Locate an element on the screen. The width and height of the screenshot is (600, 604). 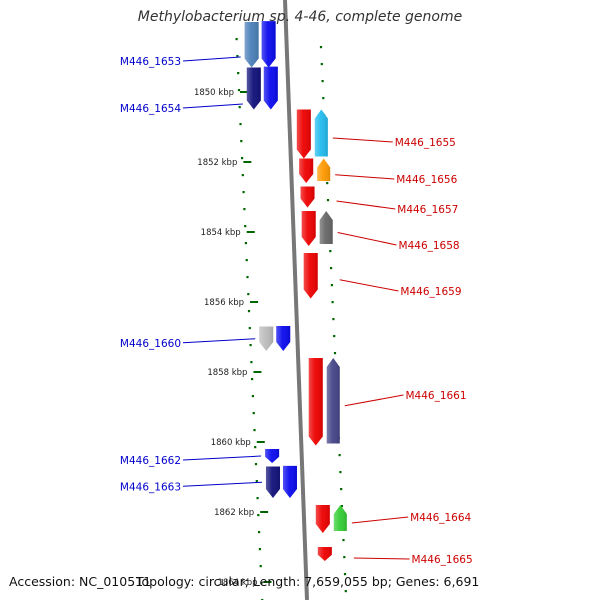
scale-tick-label: 1852 kbp is located at coordinates (217, 163).